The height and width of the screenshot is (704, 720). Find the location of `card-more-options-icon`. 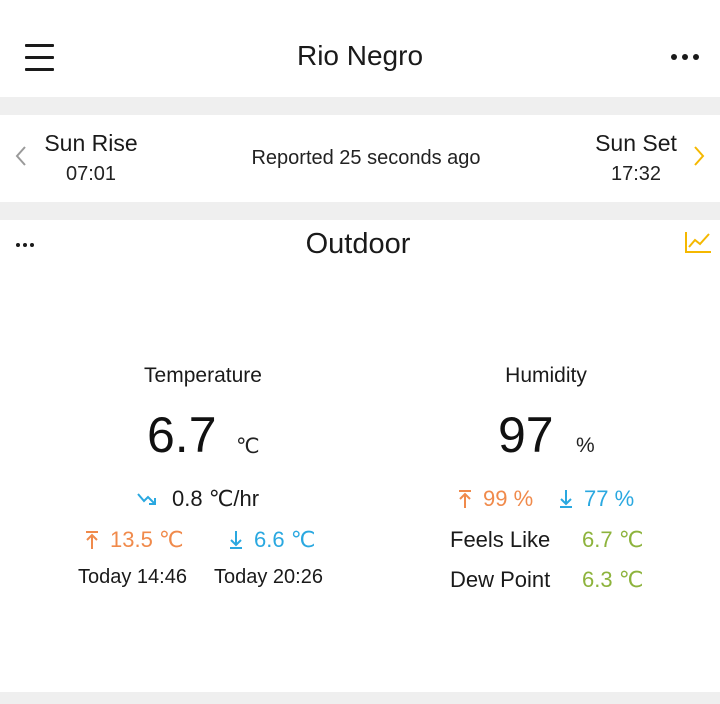

card-more-options-icon is located at coordinates (27, 246).